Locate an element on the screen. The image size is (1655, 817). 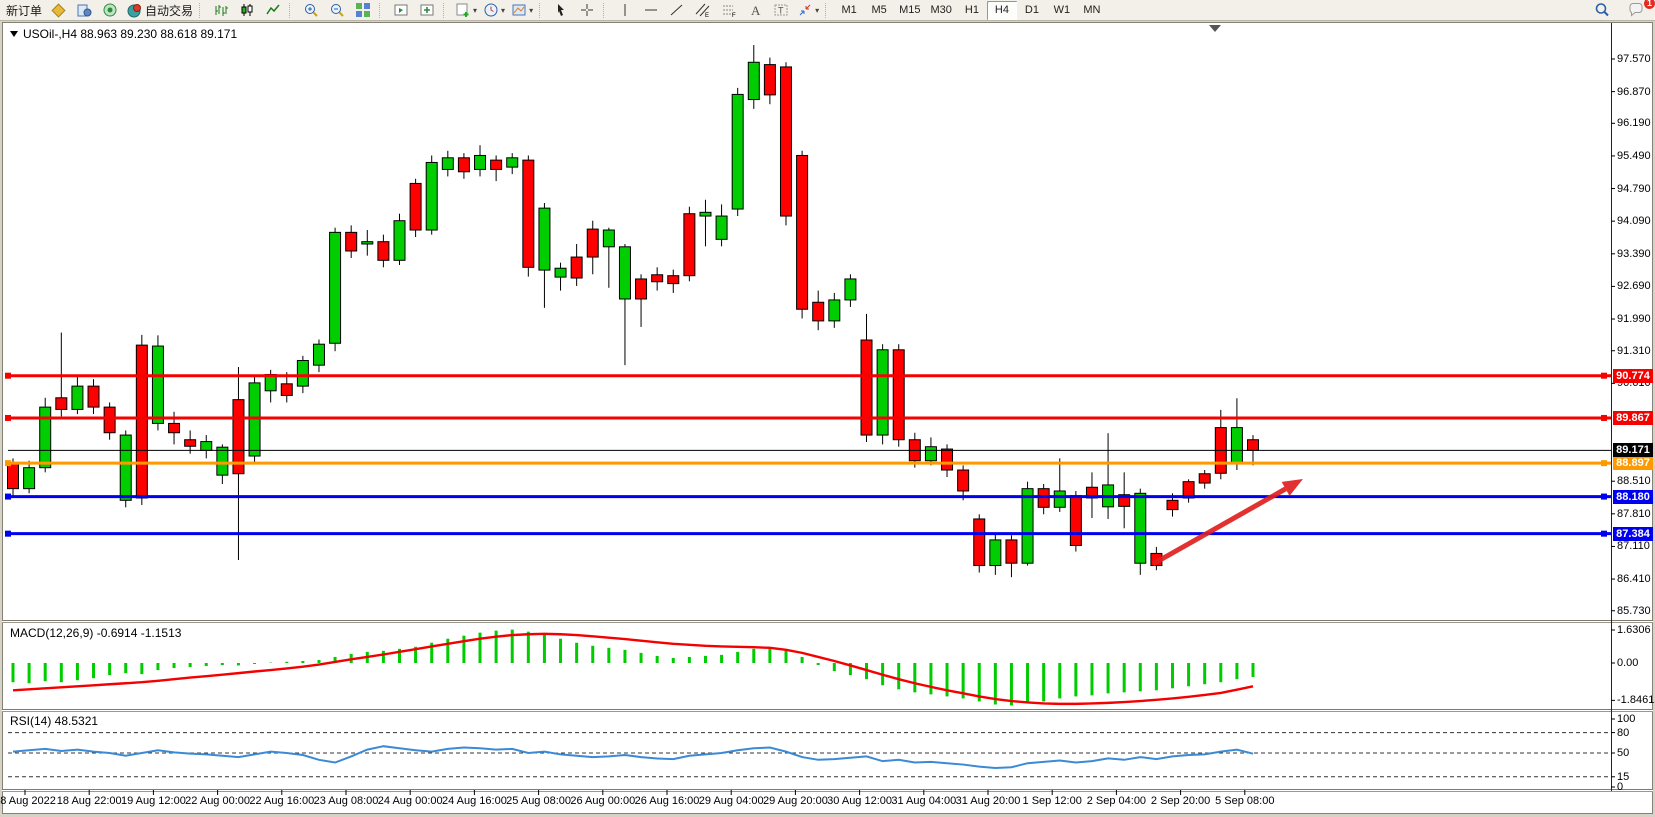
price-axis-tick: 94.090 is located at coordinates (1634, 221).